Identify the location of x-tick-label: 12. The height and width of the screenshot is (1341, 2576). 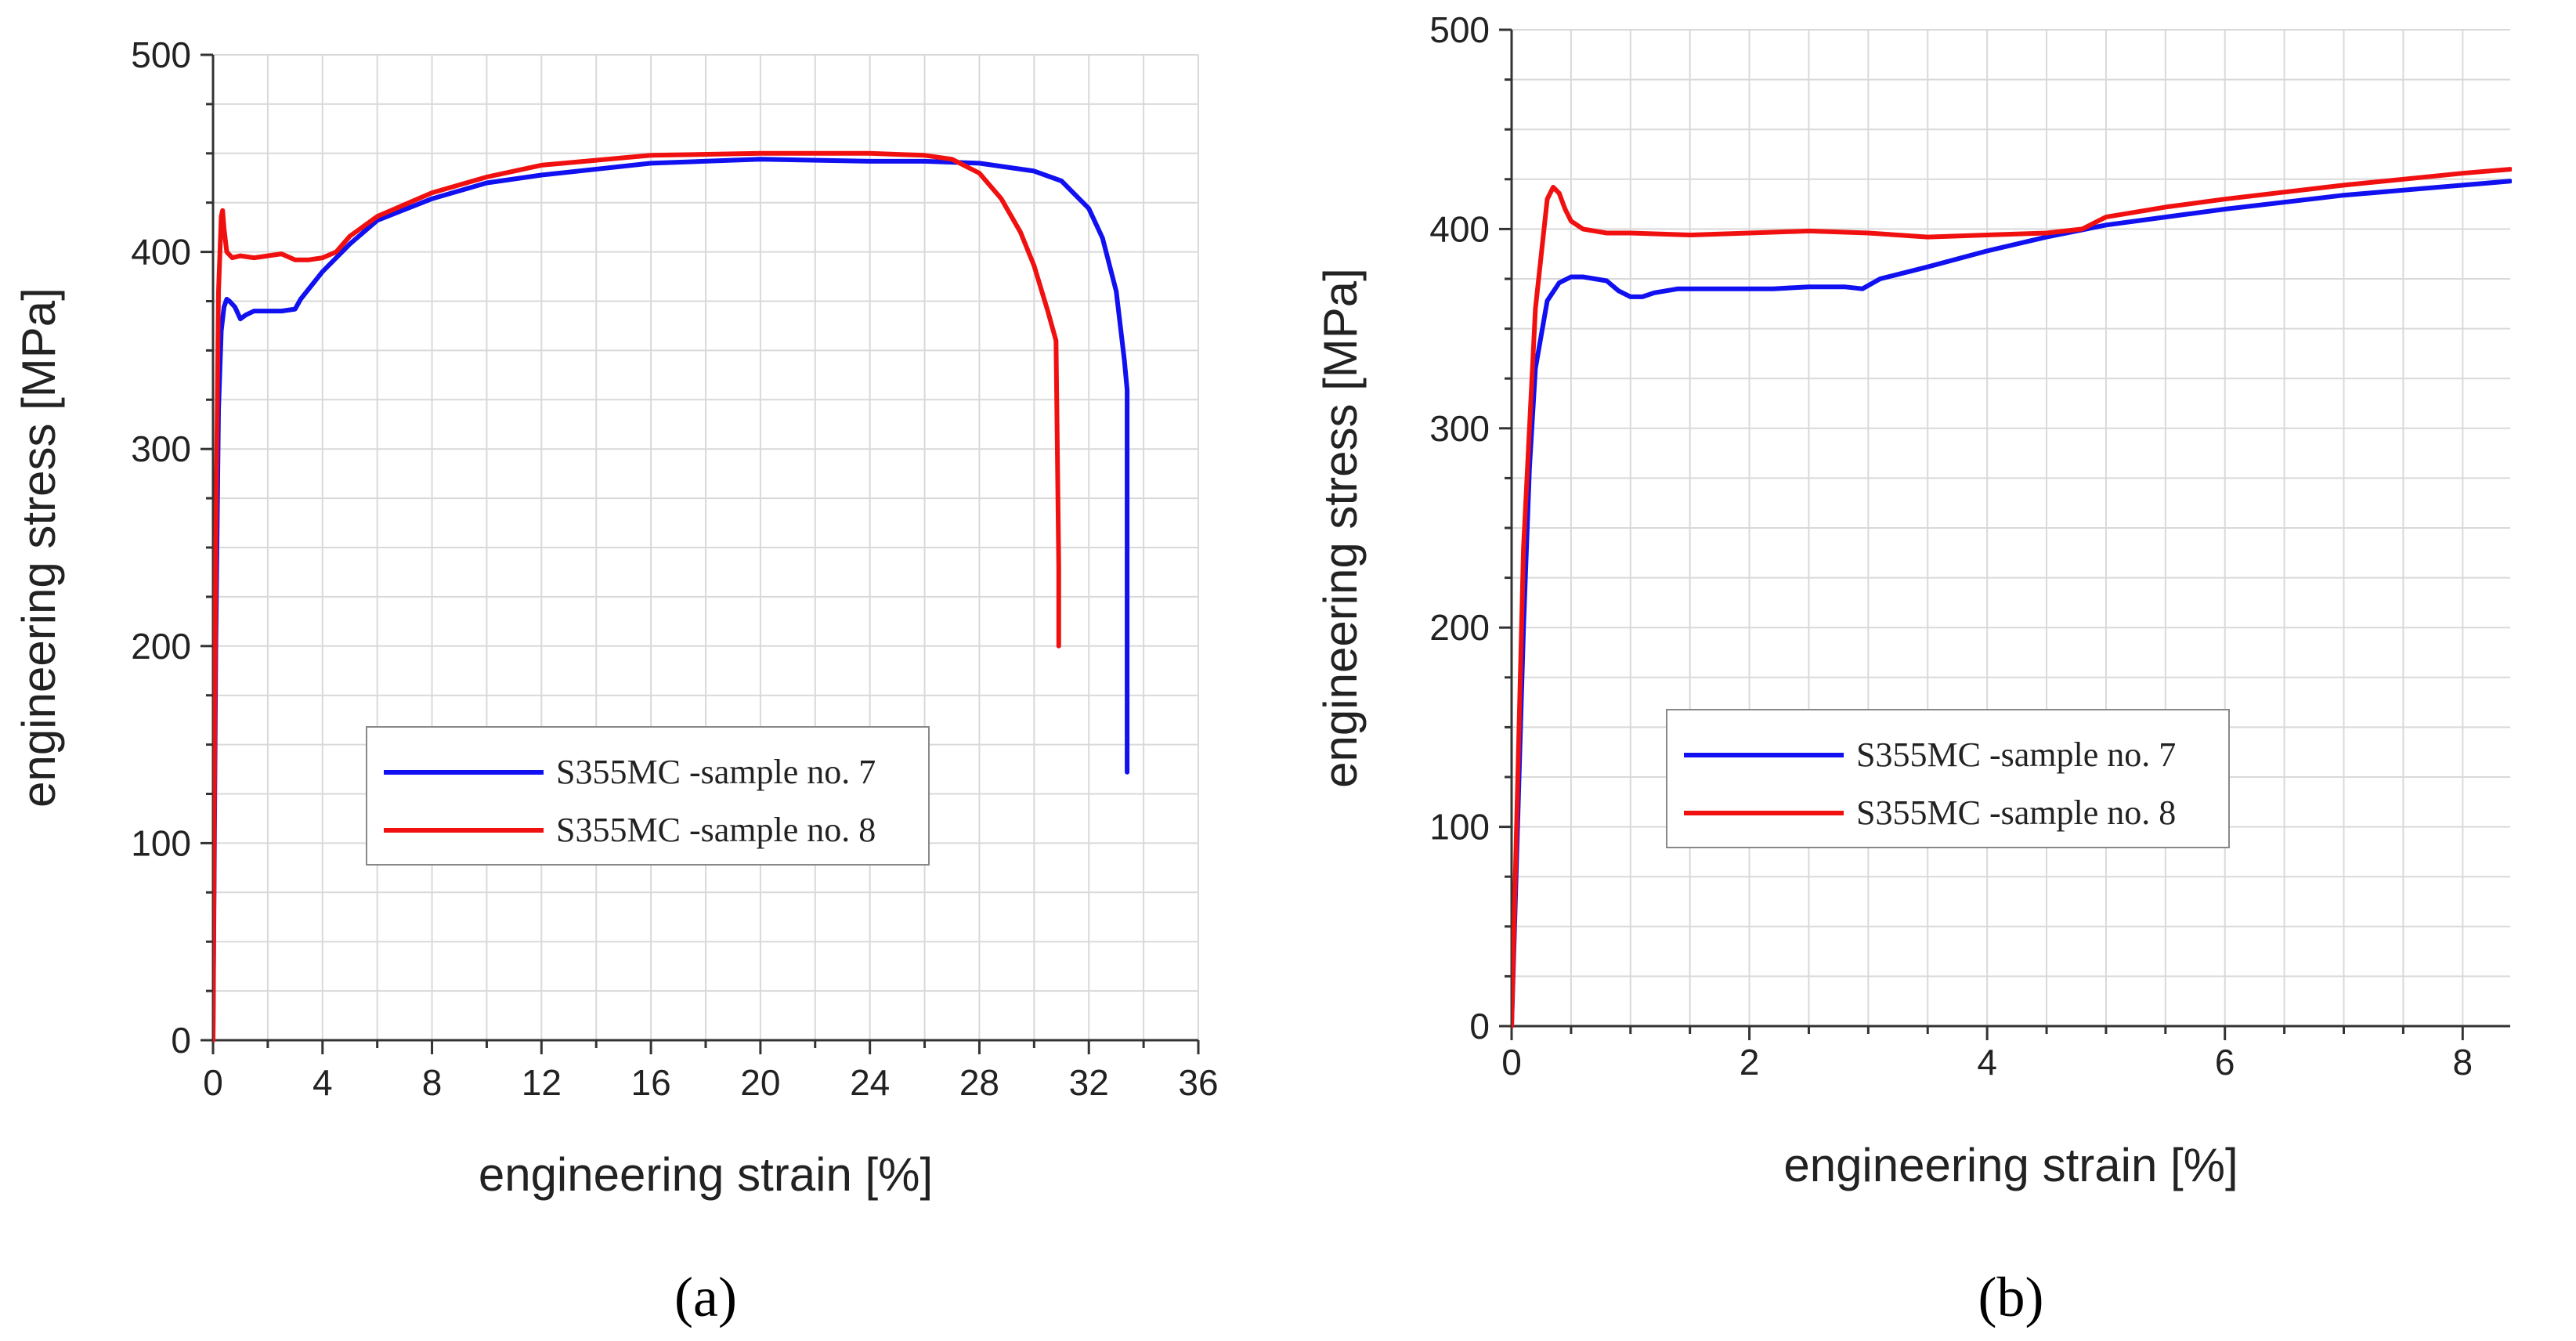
(542, 1083).